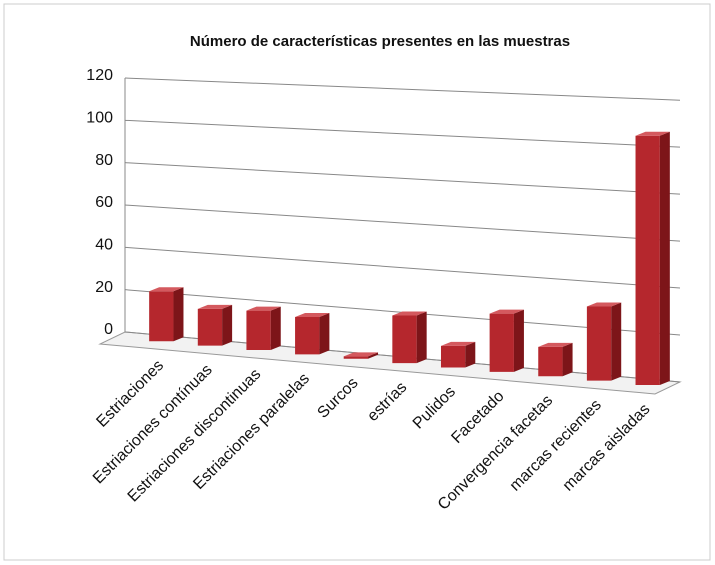 This screenshot has width=715, height=565. Describe the element at coordinates (104, 160) in the screenshot. I see `y-tick-label: 80` at that location.